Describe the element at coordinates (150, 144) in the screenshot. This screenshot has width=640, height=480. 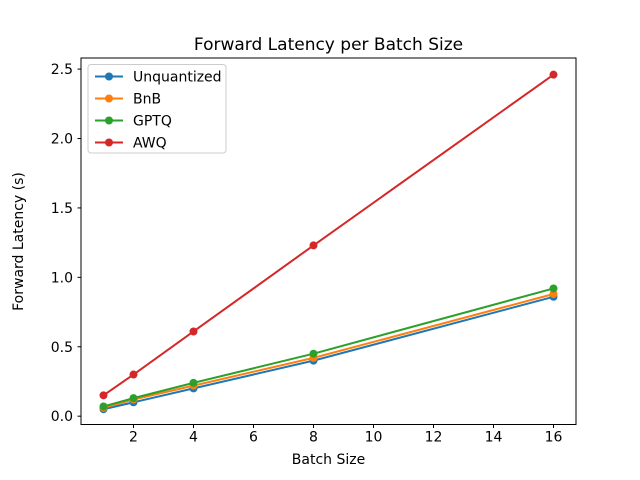
I see `legend-label: AWQ` at that location.